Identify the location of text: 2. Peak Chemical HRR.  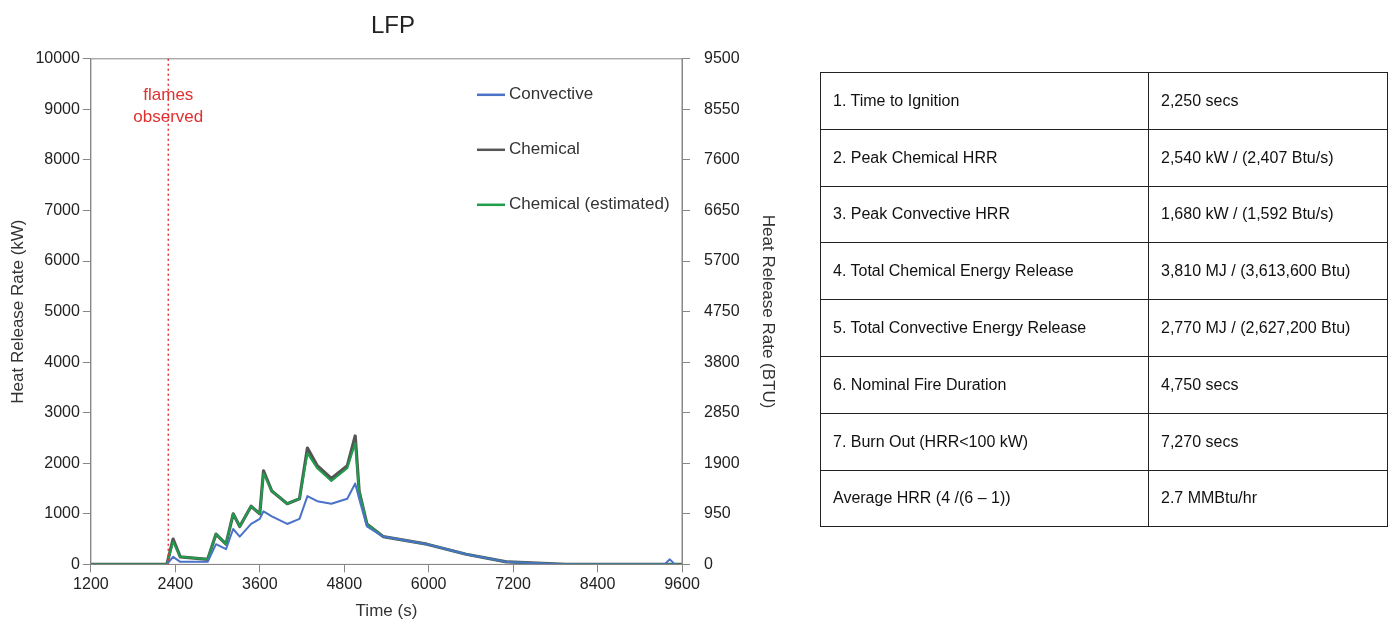
(984, 158).